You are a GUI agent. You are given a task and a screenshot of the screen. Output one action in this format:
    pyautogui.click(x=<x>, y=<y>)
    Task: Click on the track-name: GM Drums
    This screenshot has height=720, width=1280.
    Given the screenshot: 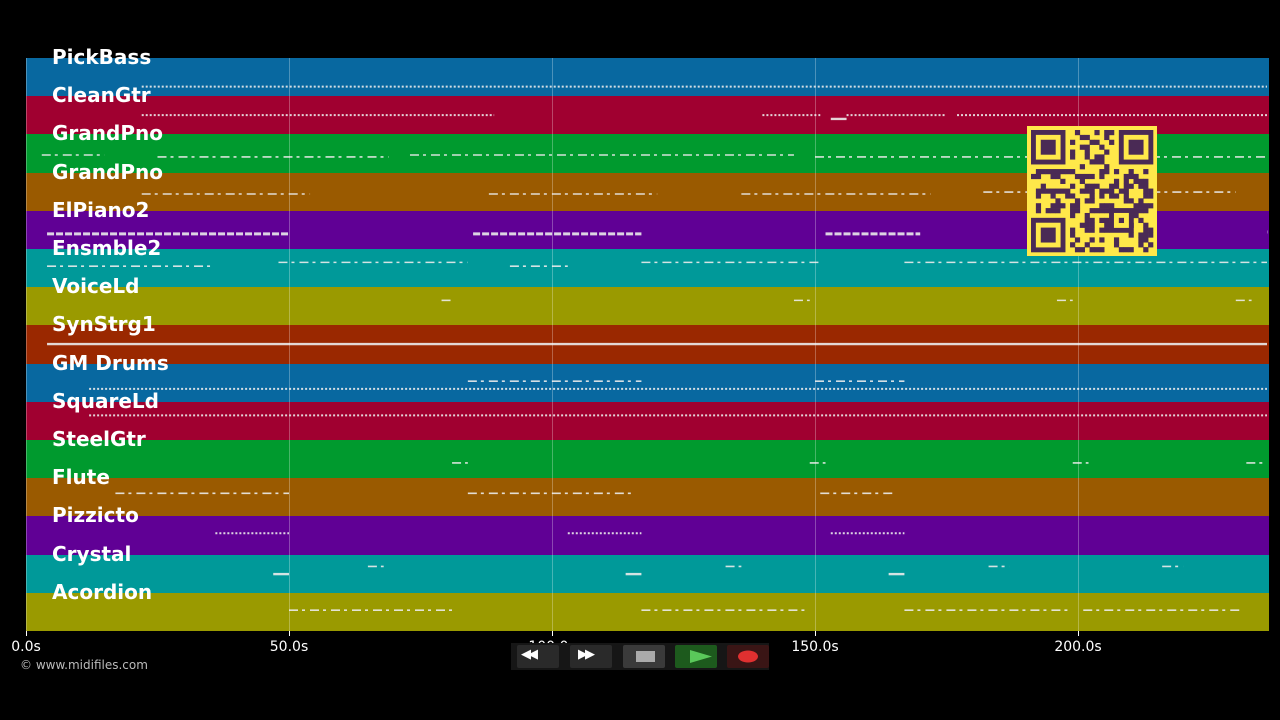 What is the action you would take?
    pyautogui.click(x=110, y=362)
    